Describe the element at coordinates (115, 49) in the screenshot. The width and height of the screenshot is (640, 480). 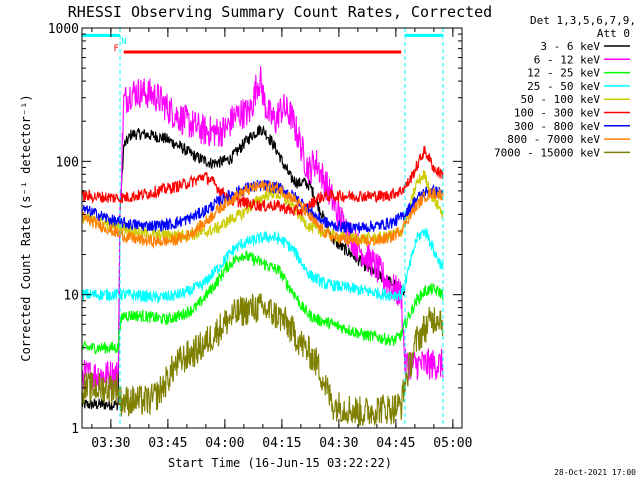
I see `annotation-f: F` at that location.